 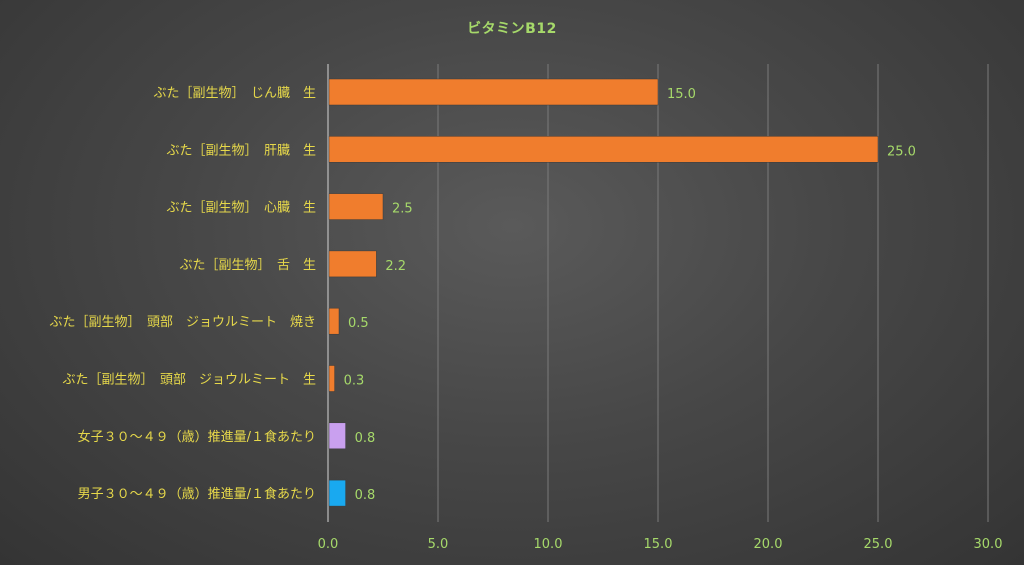 What do you see at coordinates (247, 265) in the screenshot?
I see `category-label: ぶた［副生物］ 舌 生` at bounding box center [247, 265].